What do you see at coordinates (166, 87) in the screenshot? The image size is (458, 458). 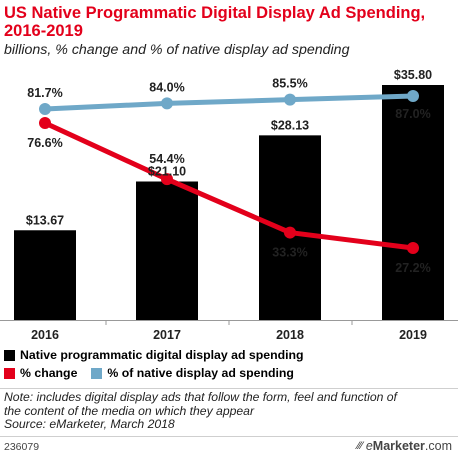 I see `share-label-2017: 84.0%` at bounding box center [166, 87].